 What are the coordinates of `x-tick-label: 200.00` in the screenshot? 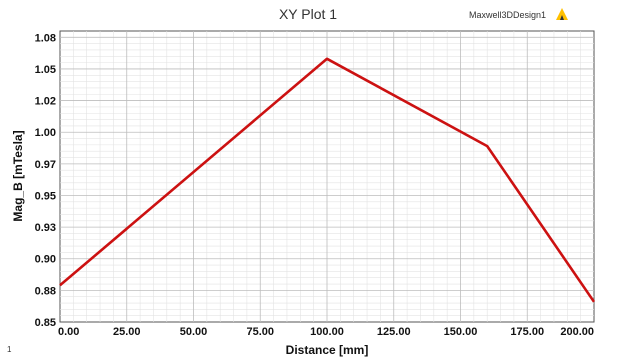 It's located at (577, 332).